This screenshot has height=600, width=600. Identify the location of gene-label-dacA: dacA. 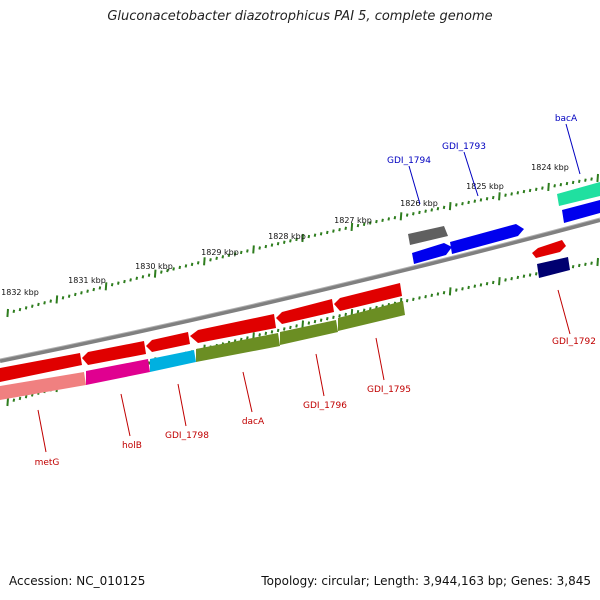
(253, 422).